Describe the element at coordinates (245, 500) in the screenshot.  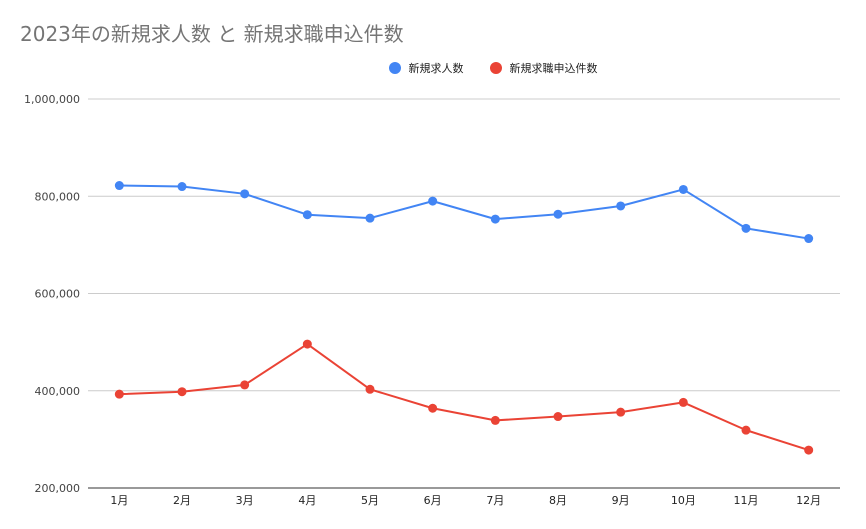
I see `x-tick-label: 3月` at that location.